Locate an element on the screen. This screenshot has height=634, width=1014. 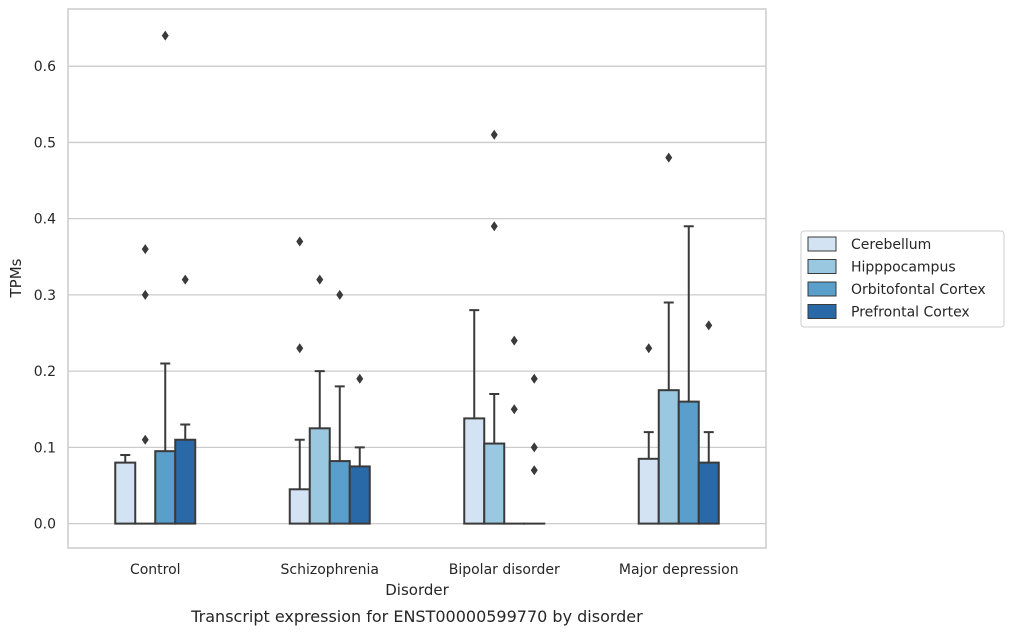
legend-label: Orbitofontal Cortex is located at coordinates (918, 290).